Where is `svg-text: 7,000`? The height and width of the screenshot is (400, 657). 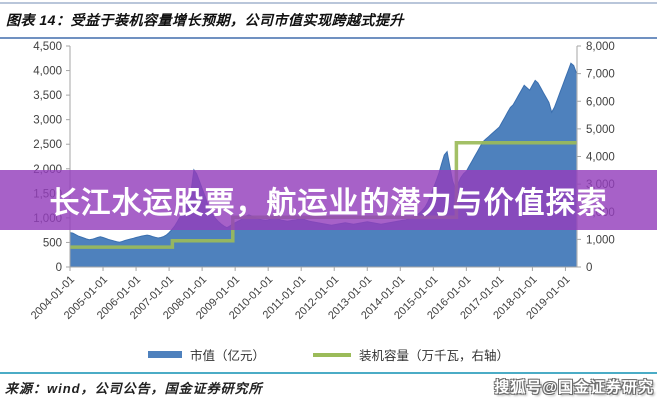 svg-text: 7,000 is located at coordinates (600, 75).